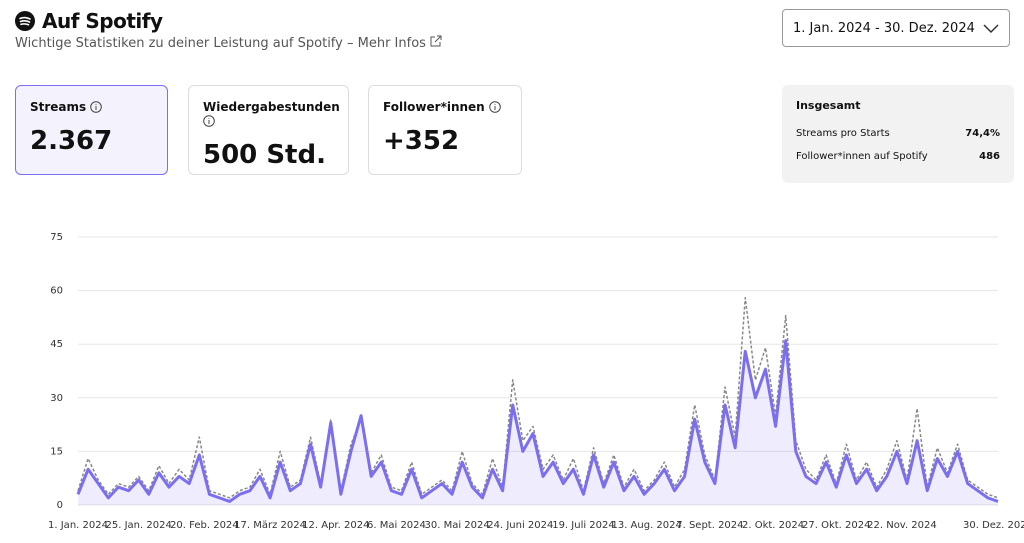 The height and width of the screenshot is (543, 1024). What do you see at coordinates (434, 107) in the screenshot?
I see `card-label-text: Follower*innen` at bounding box center [434, 107].